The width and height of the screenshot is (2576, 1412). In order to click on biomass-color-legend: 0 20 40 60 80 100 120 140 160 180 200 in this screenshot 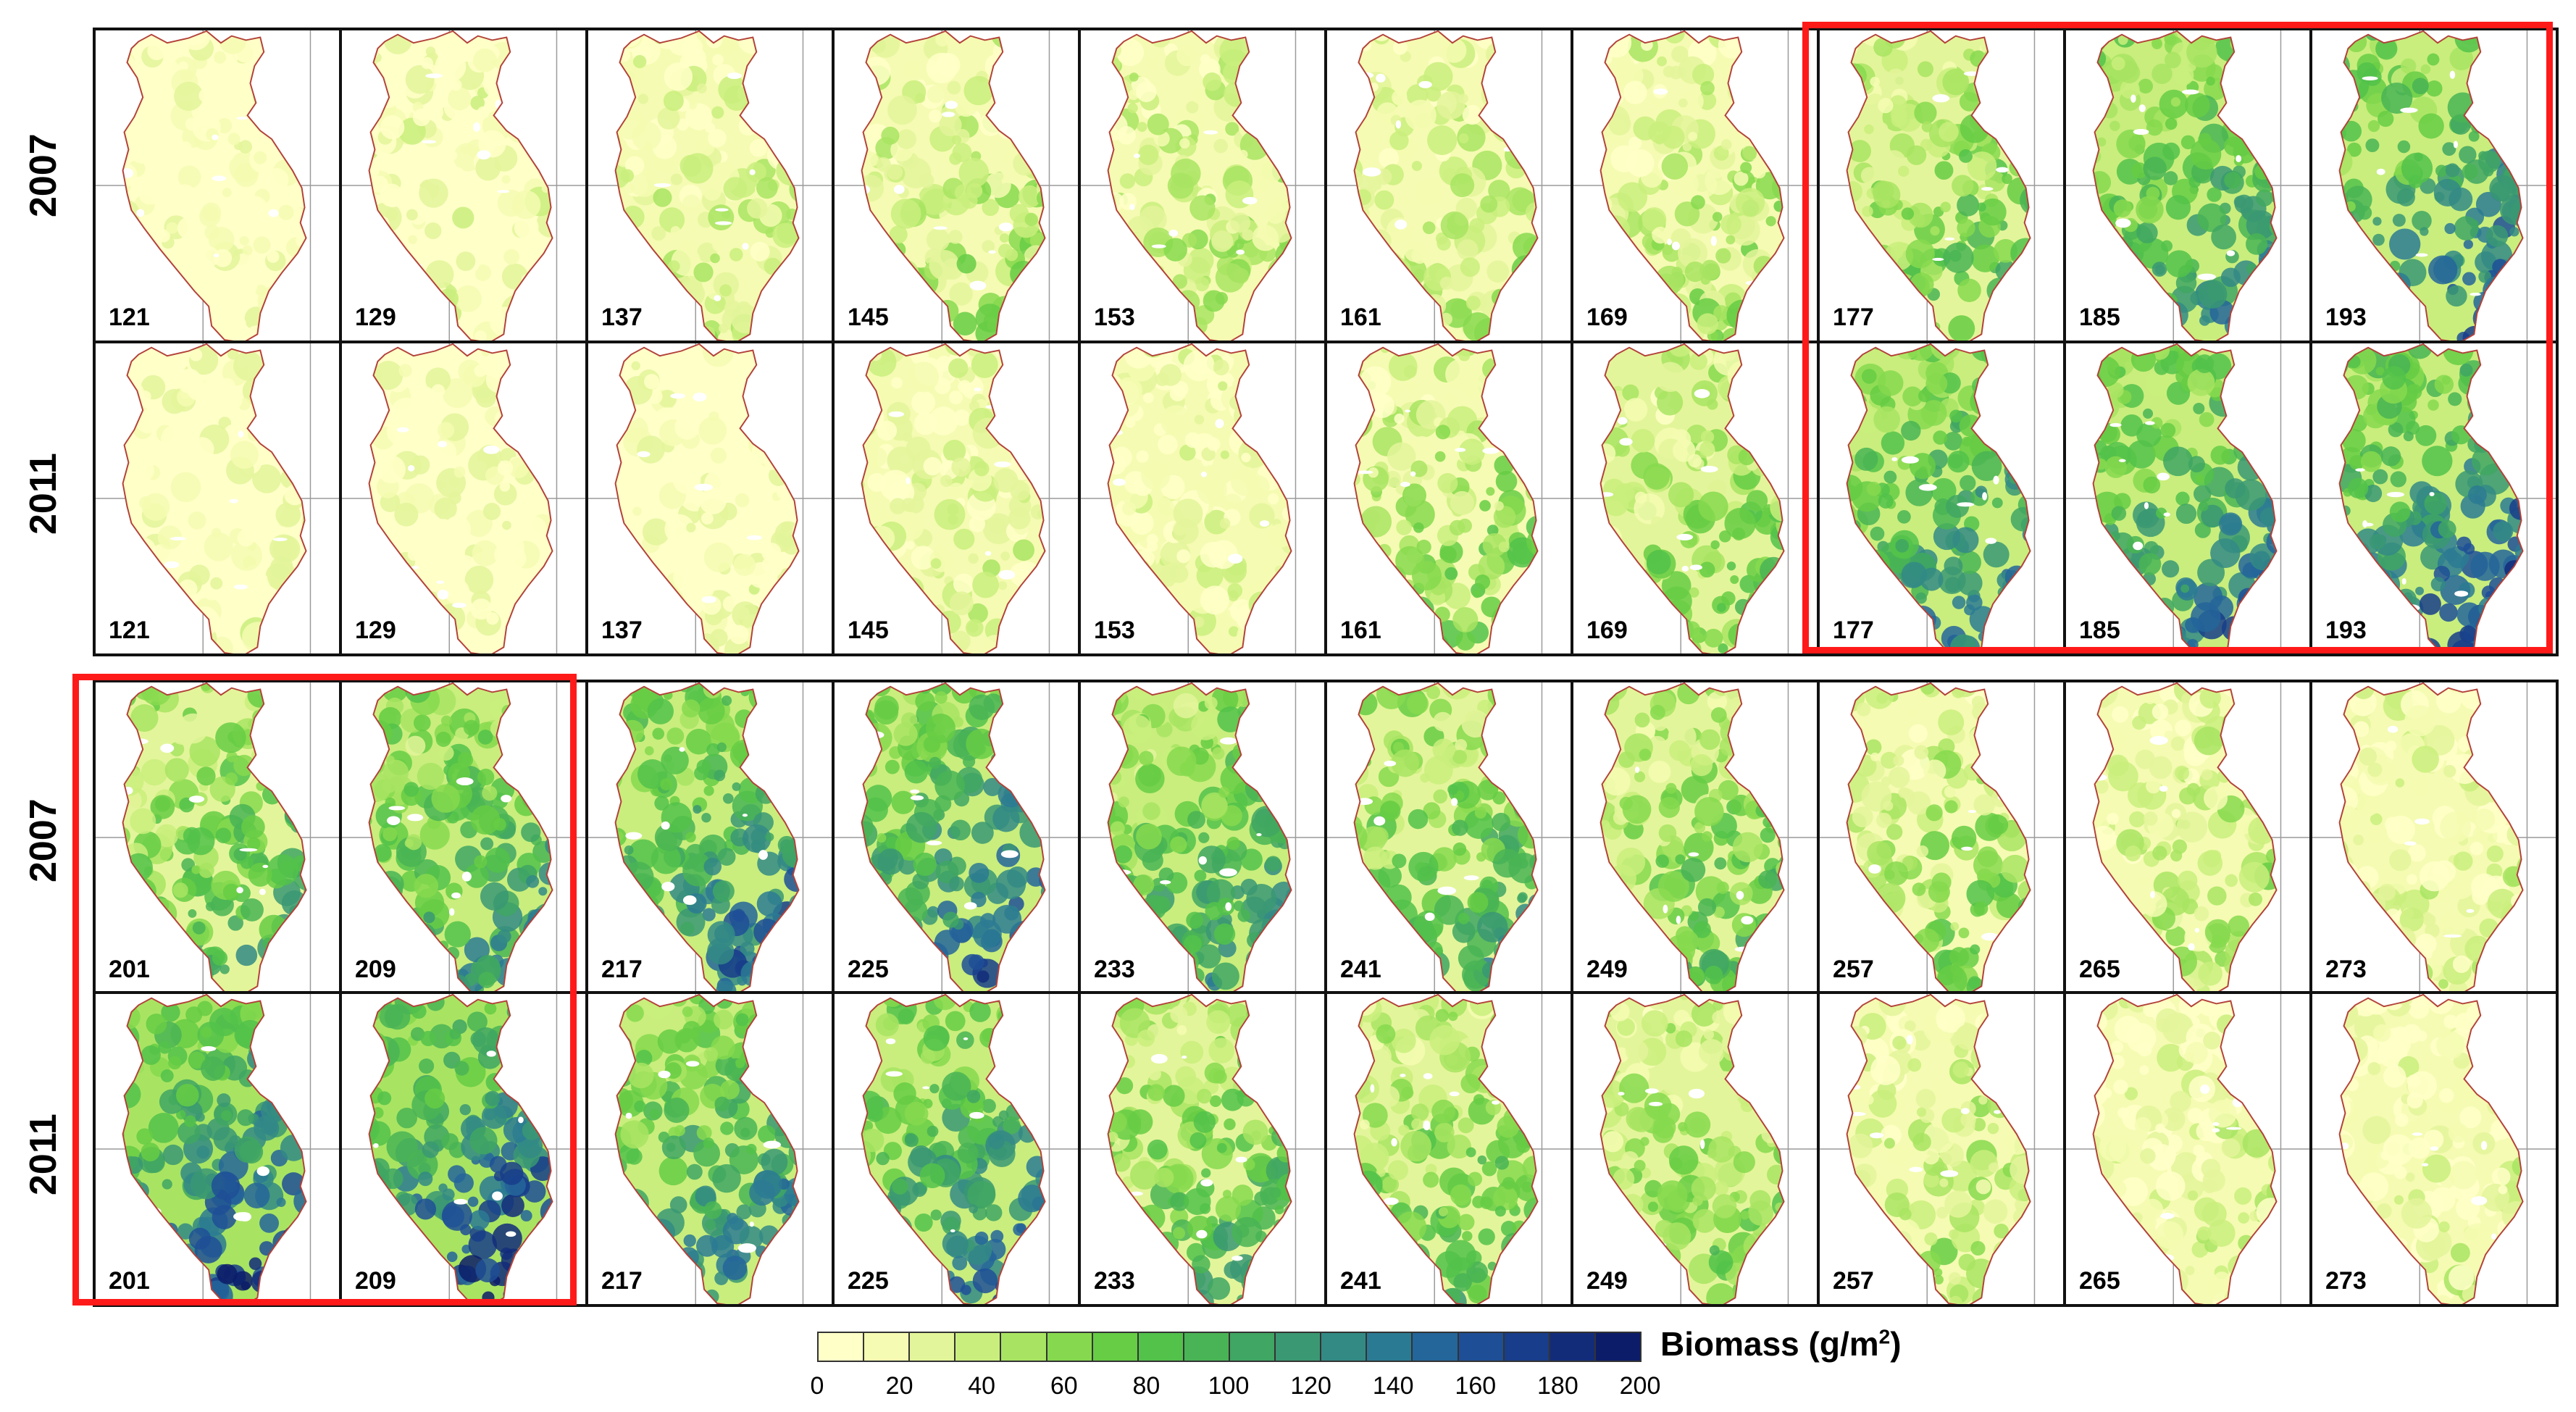, I will do `click(1235, 1366)`.